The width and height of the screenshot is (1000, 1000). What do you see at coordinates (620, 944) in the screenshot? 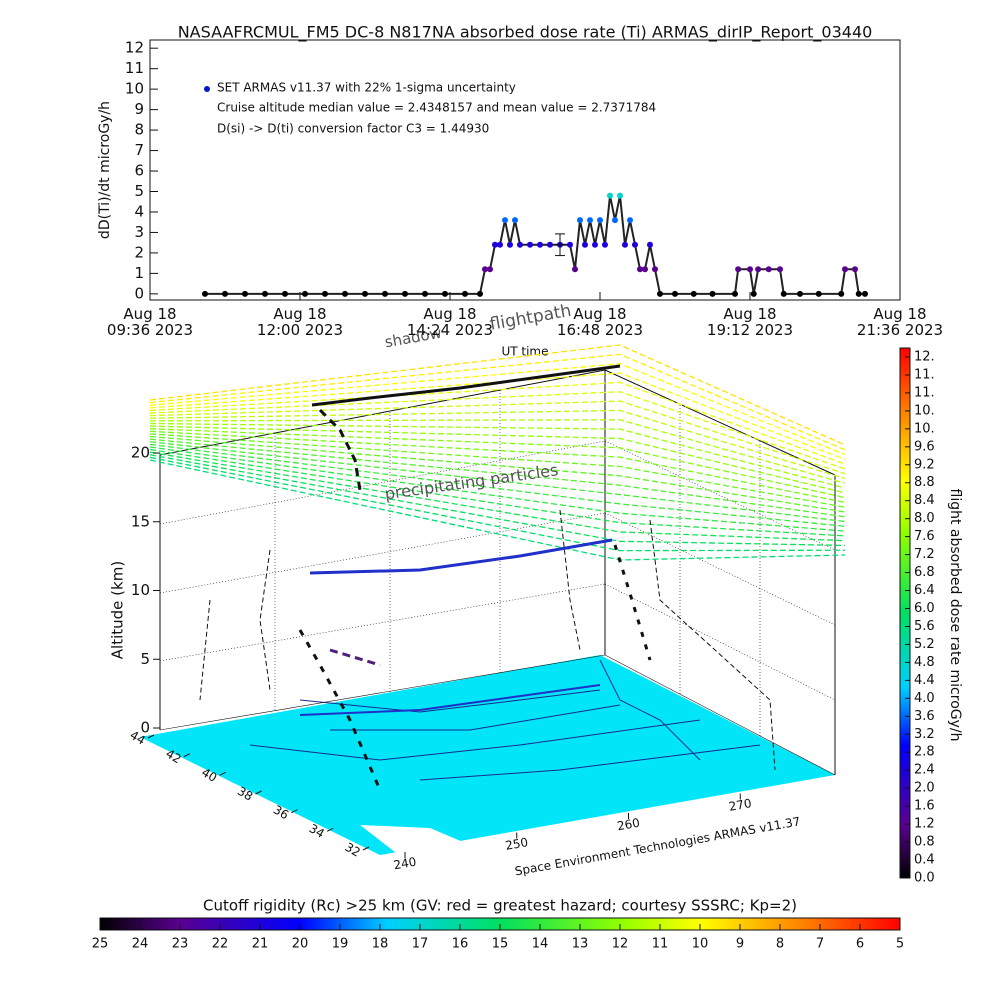
I see `colorbar-tick-label: 12` at bounding box center [620, 944].